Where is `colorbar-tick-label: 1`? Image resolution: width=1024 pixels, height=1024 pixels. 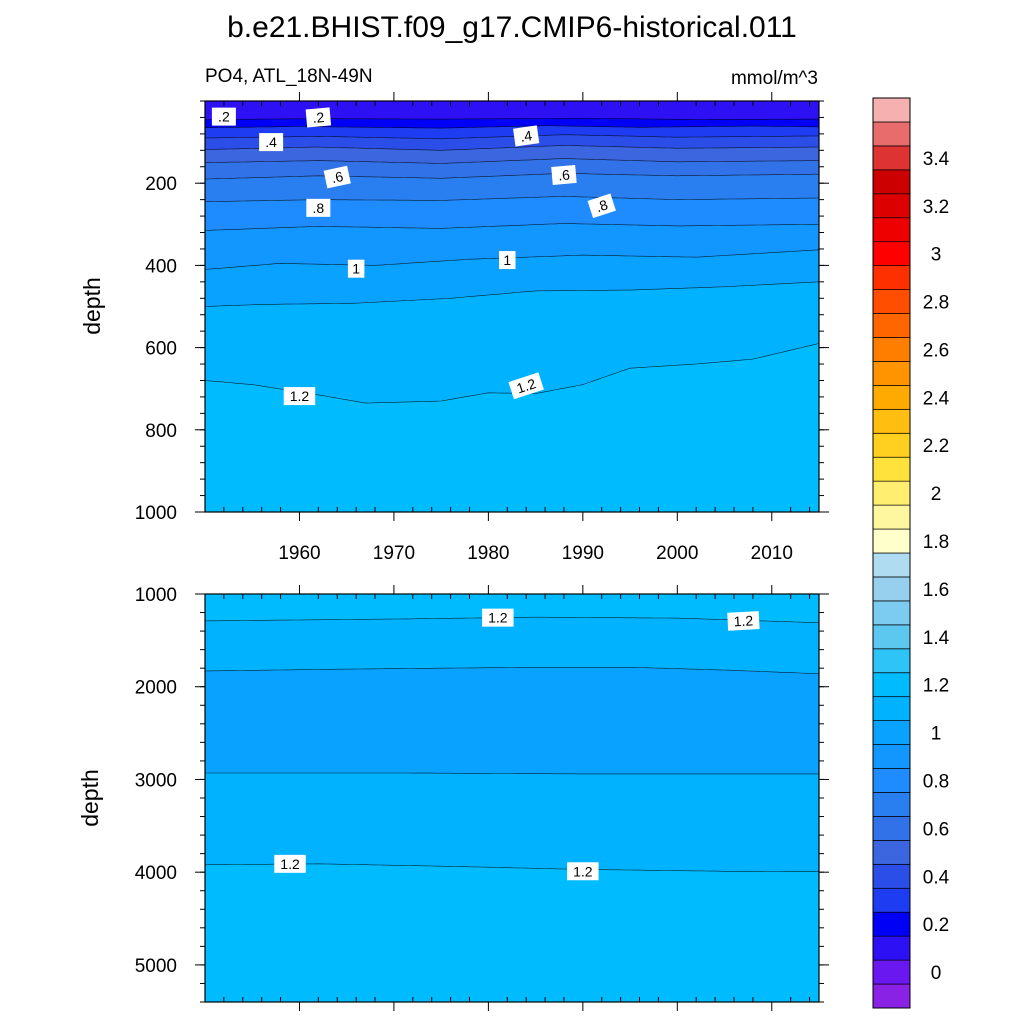
colorbar-tick-label: 1 is located at coordinates (936, 734).